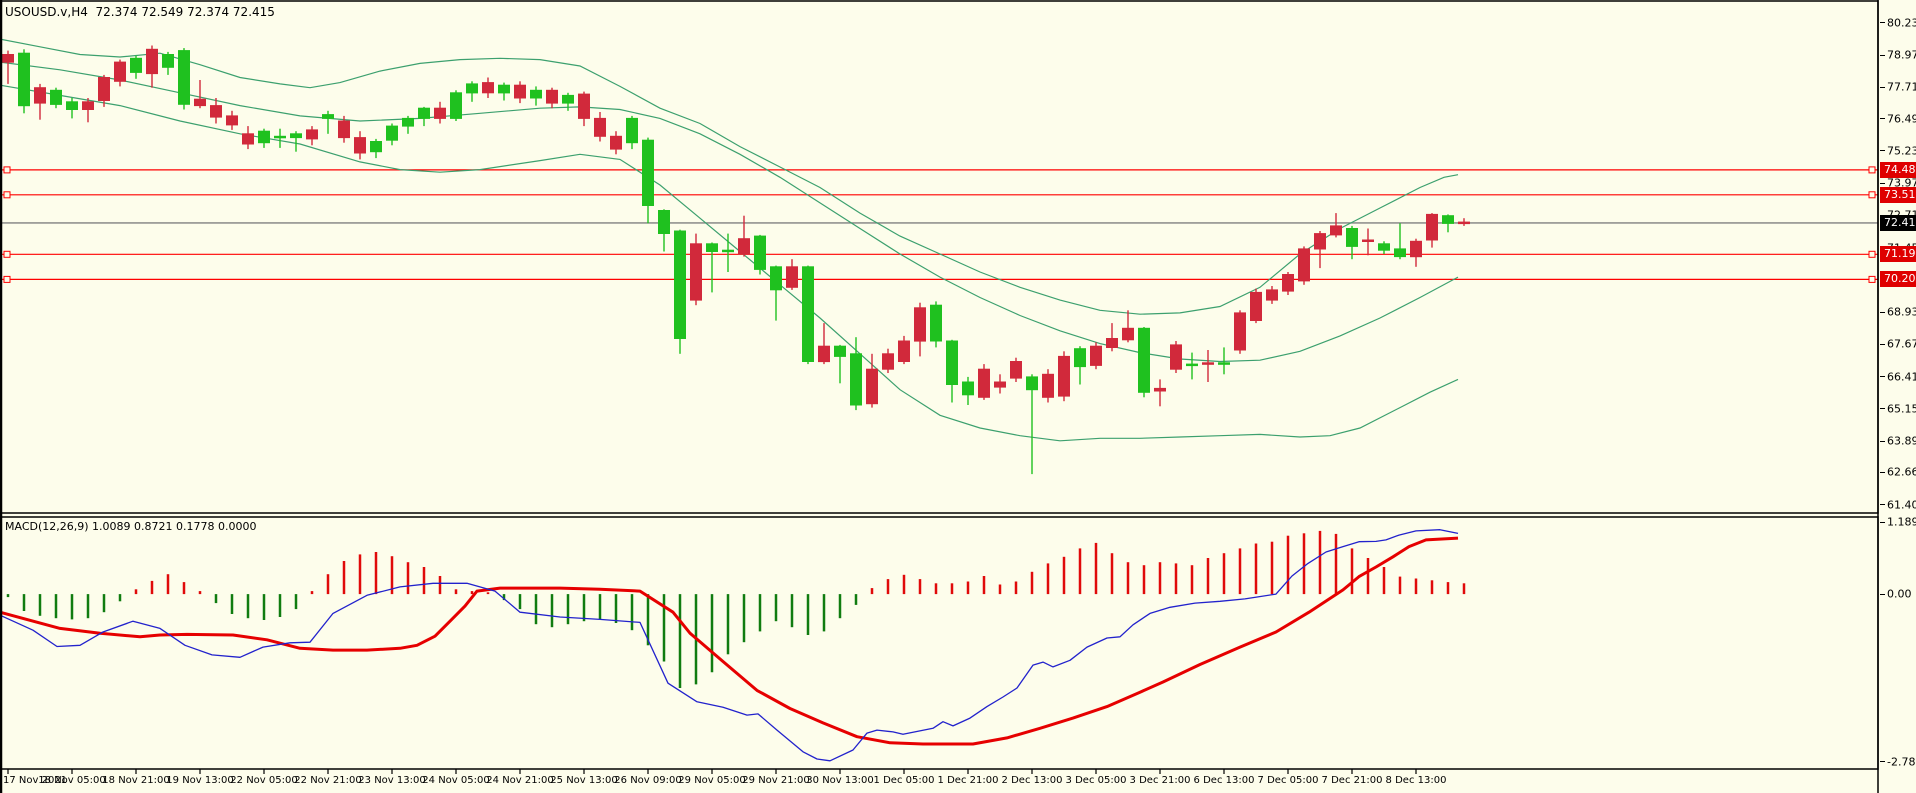 The height and width of the screenshot is (793, 1916). I want to click on time-axis-label: 1 Dec 05:00, so click(904, 780).